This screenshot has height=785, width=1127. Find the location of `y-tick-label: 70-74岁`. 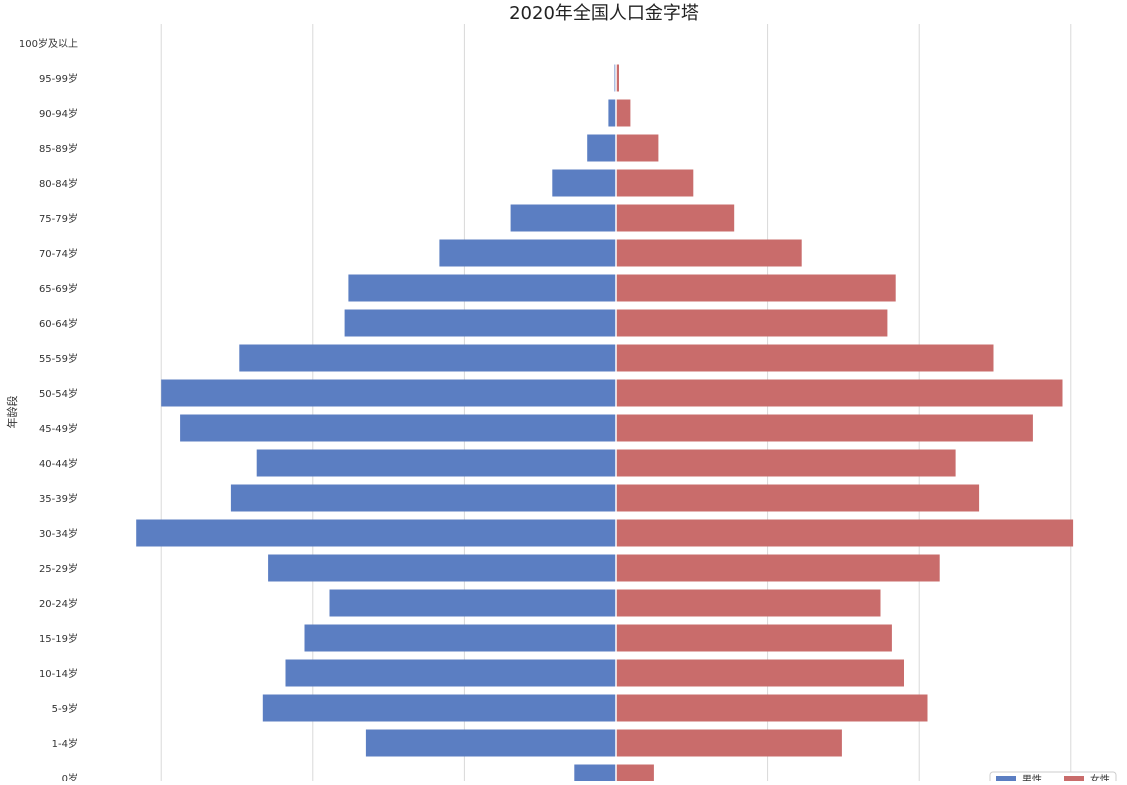

y-tick-label: 70-74岁 is located at coordinates (58, 253).